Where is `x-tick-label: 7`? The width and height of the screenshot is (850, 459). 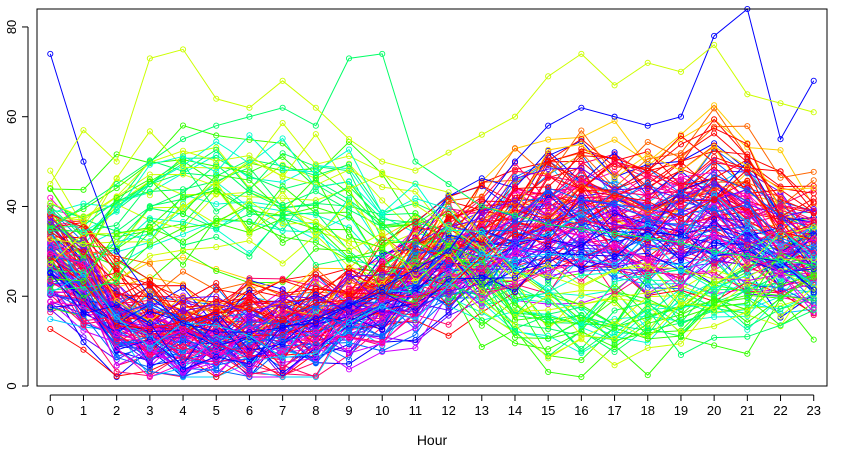 x-tick-label: 7 is located at coordinates (282, 410).